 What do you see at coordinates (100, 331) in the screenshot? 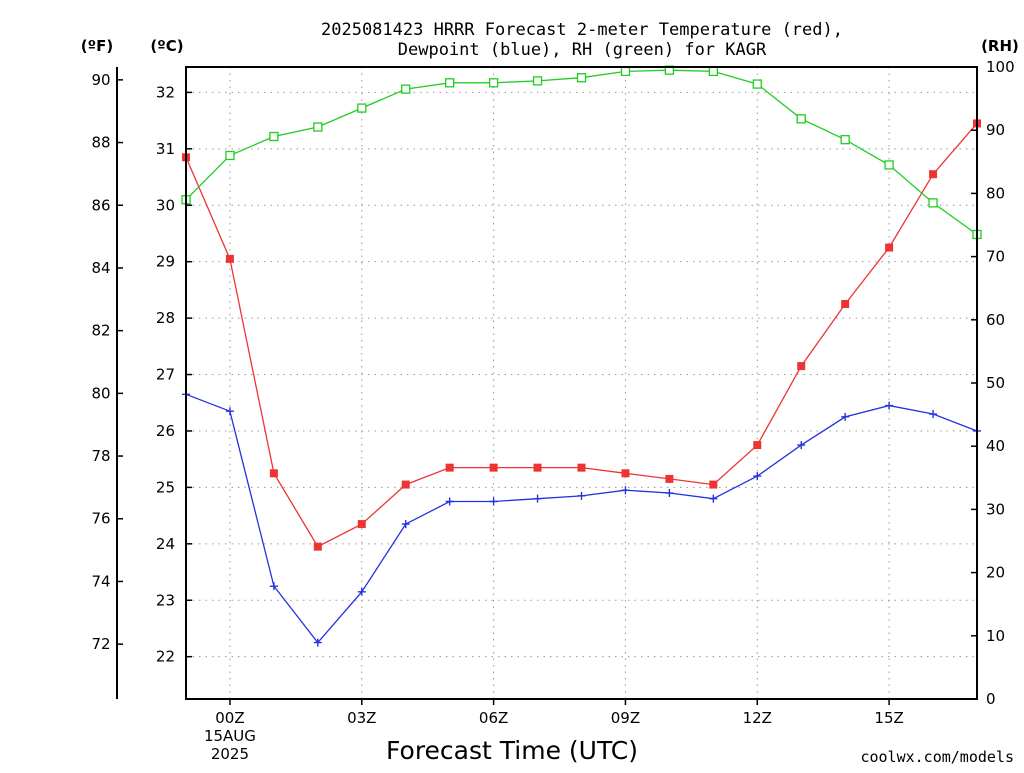
I see `fahrenheit-tick-label: 82` at bounding box center [100, 331].